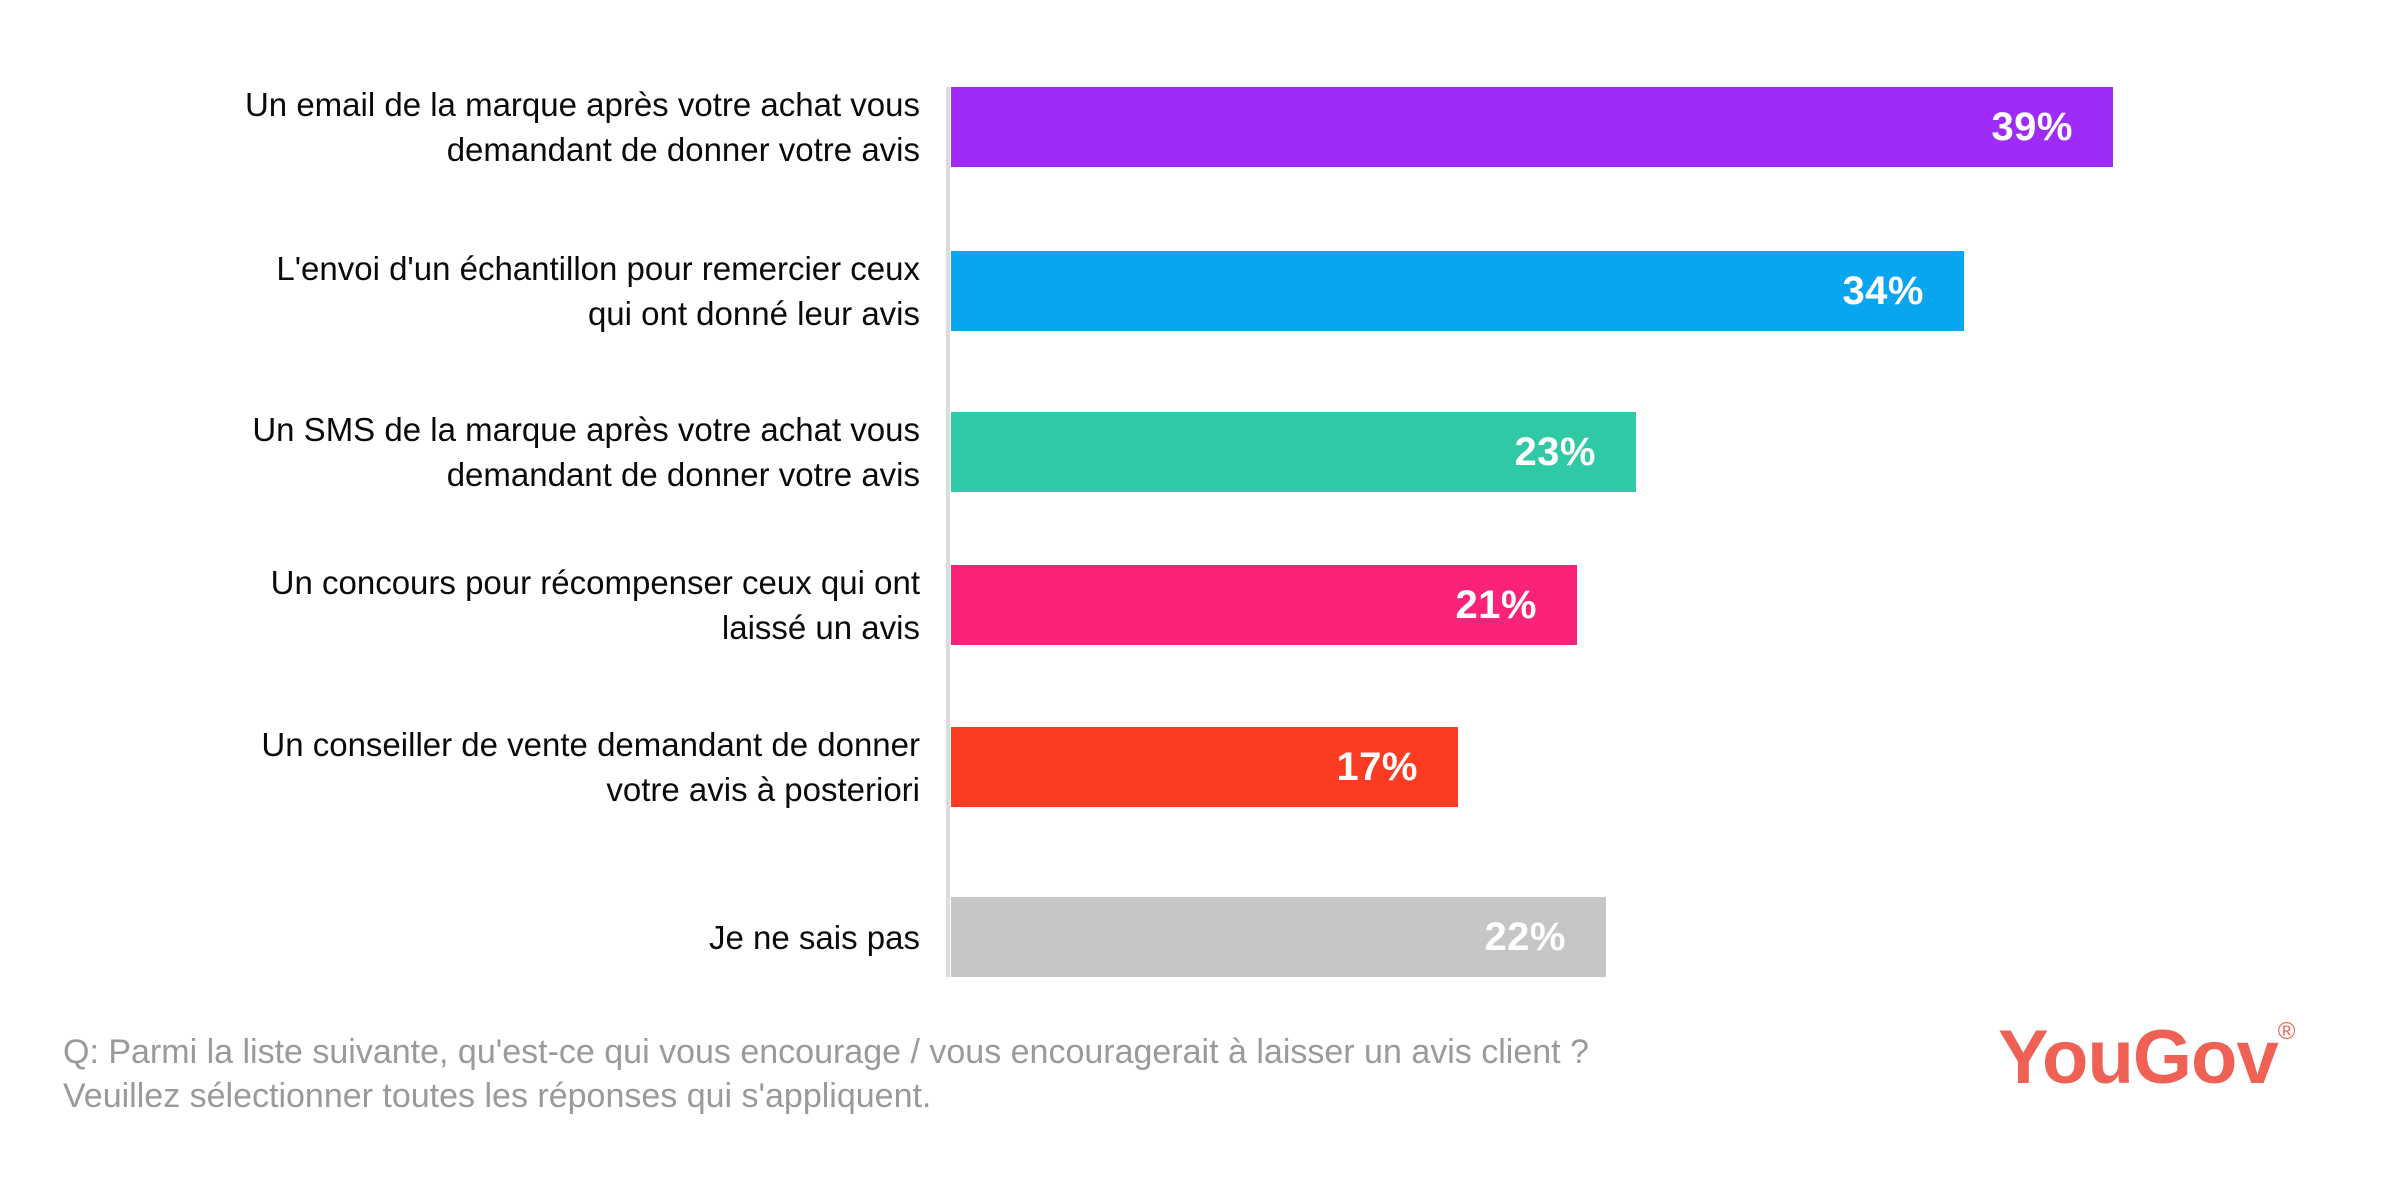  What do you see at coordinates (948, 532) in the screenshot?
I see `y-axis-line` at bounding box center [948, 532].